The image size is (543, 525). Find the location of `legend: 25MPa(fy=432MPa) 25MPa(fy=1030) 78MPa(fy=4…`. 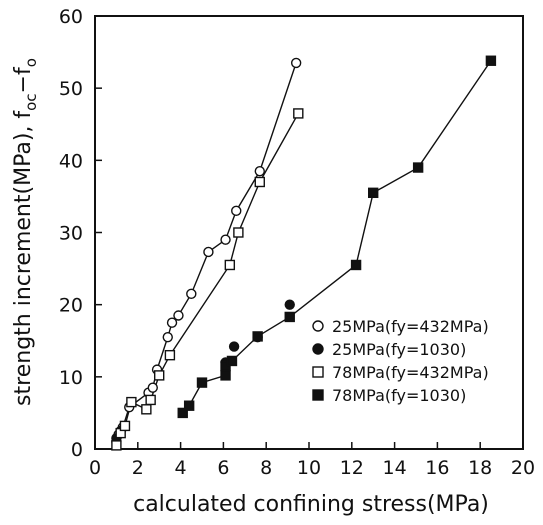

legend: 25MPa(fy=432MPa) 25MPa(fy=1030) 78MPa(fy=4… is located at coordinates (400, 361).